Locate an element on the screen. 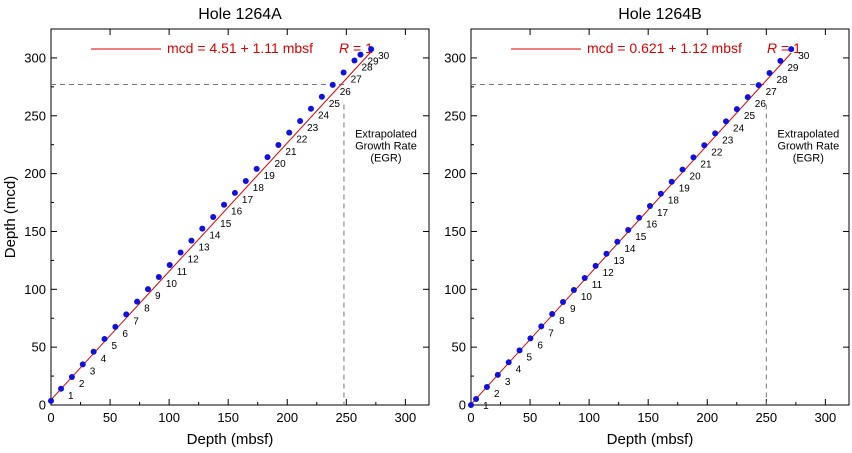 This screenshot has width=852, height=453. point-label: 30 is located at coordinates (804, 56).